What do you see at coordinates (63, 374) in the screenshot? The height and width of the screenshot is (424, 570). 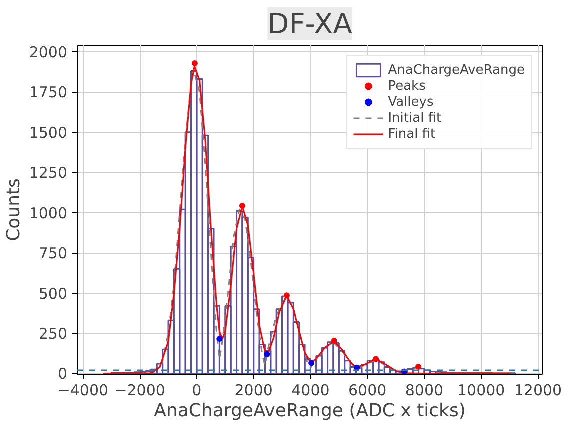 I see `y-tick-label: 0` at bounding box center [63, 374].